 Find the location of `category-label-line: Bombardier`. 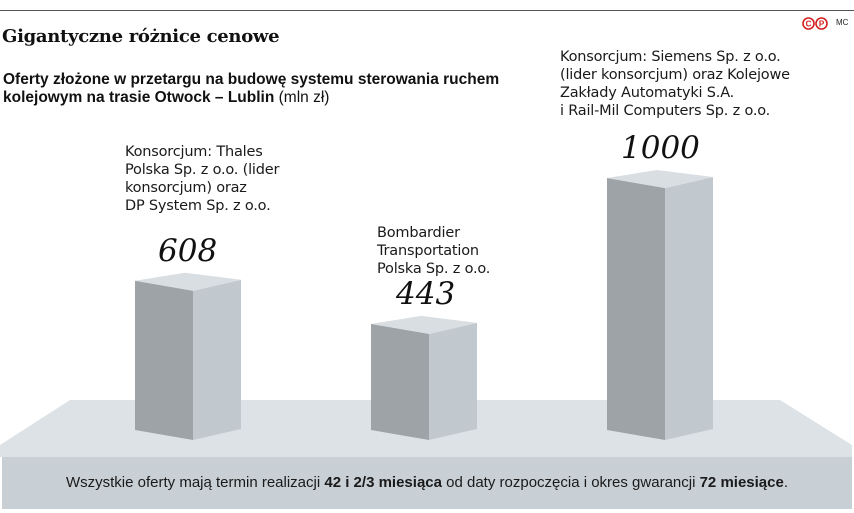

category-label-line: Bombardier is located at coordinates (418, 232).